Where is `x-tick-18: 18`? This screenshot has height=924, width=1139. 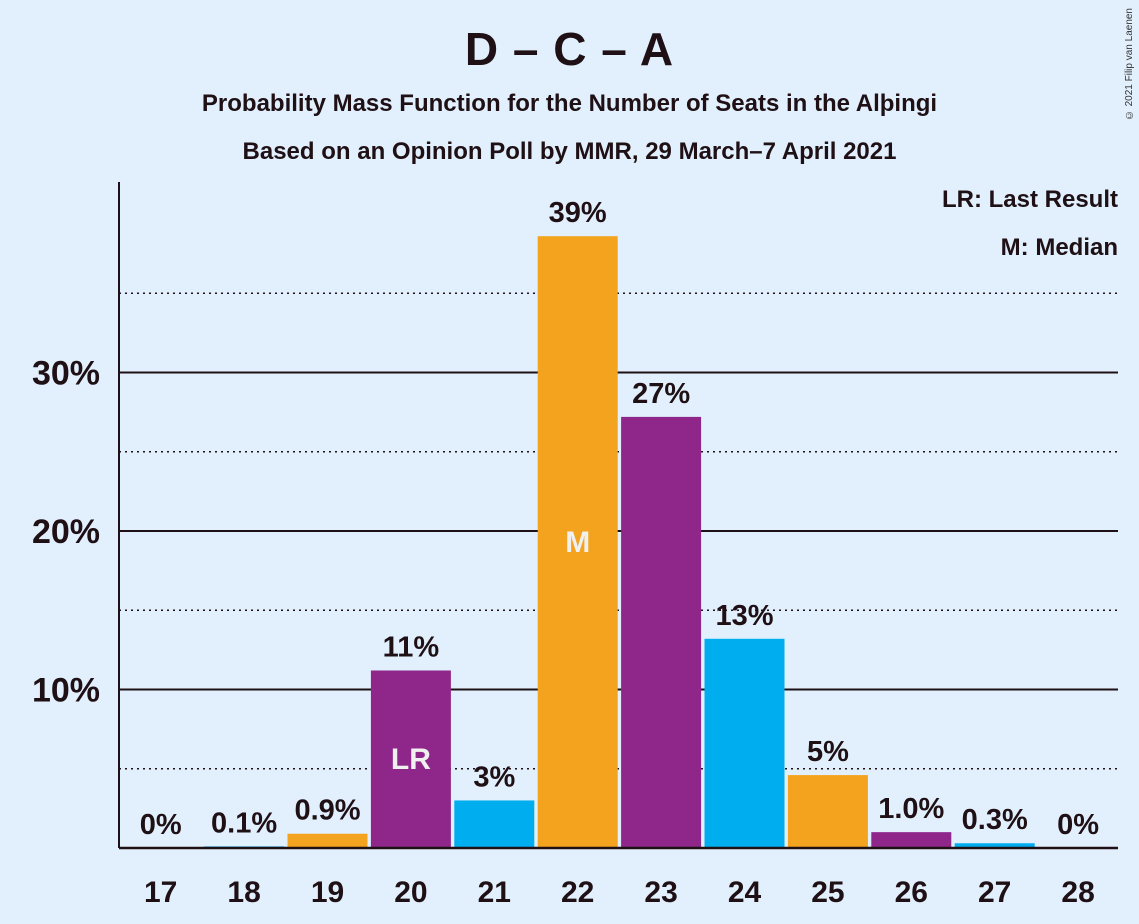
x-tick-18: 18 is located at coordinates (243, 892).